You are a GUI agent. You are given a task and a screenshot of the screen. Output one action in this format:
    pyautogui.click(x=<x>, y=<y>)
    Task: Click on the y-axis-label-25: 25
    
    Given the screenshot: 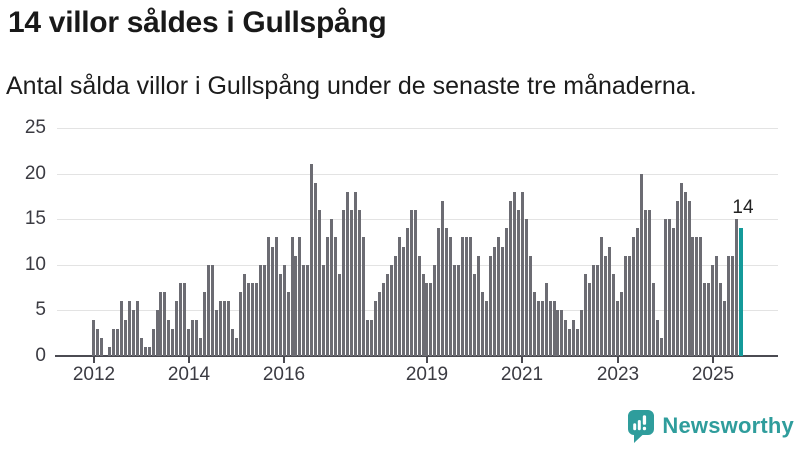 What is the action you would take?
    pyautogui.click(x=35, y=127)
    